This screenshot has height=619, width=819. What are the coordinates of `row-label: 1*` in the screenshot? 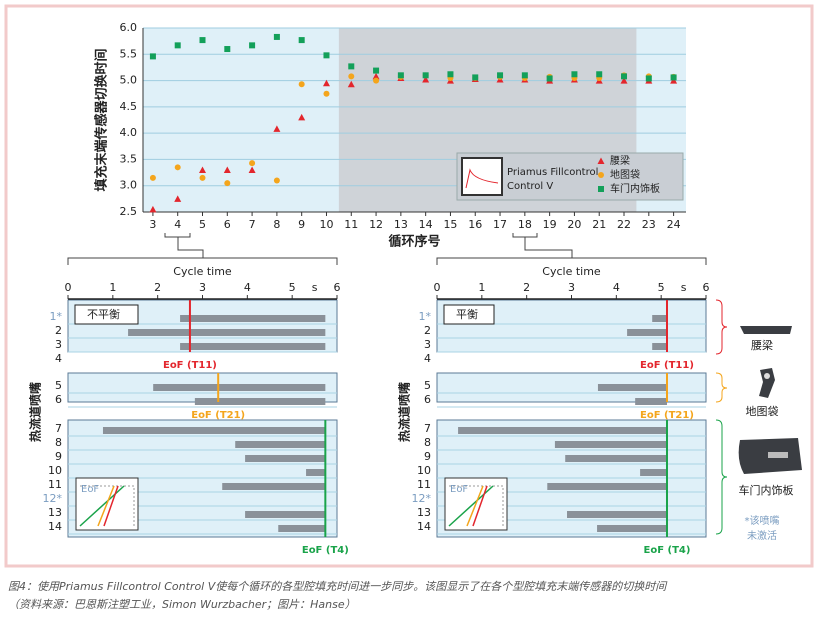 It's located at (425, 316).